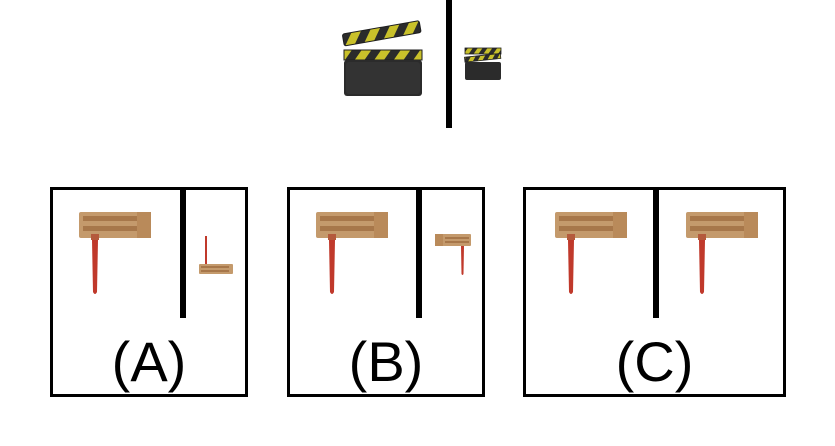 This screenshot has height=446, width=835. Describe the element at coordinates (654, 361) in the screenshot. I see `option-label: (C)` at that location.